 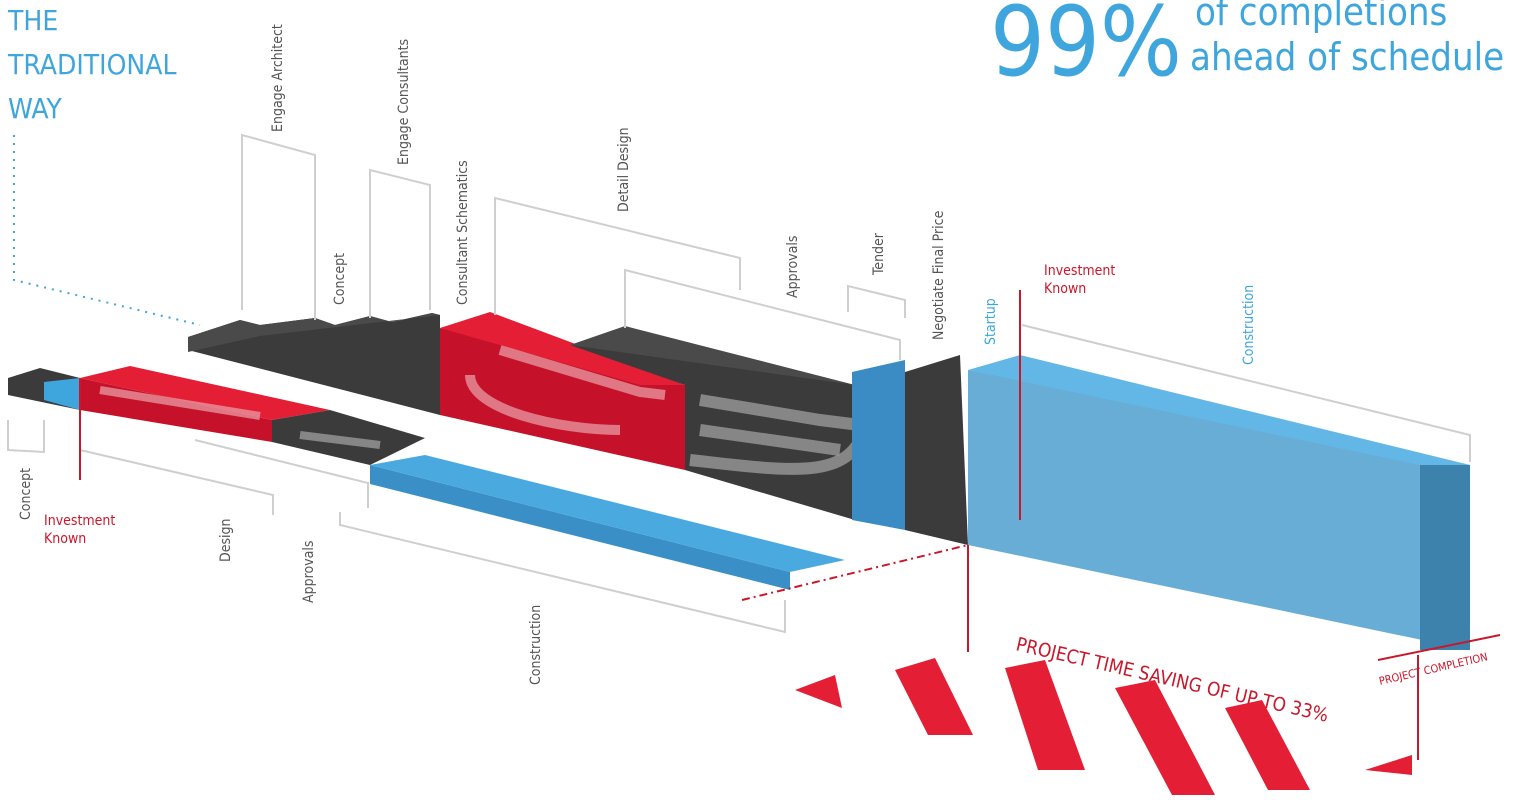 I want to click on stat-value: 99%, so click(x=1086, y=49).